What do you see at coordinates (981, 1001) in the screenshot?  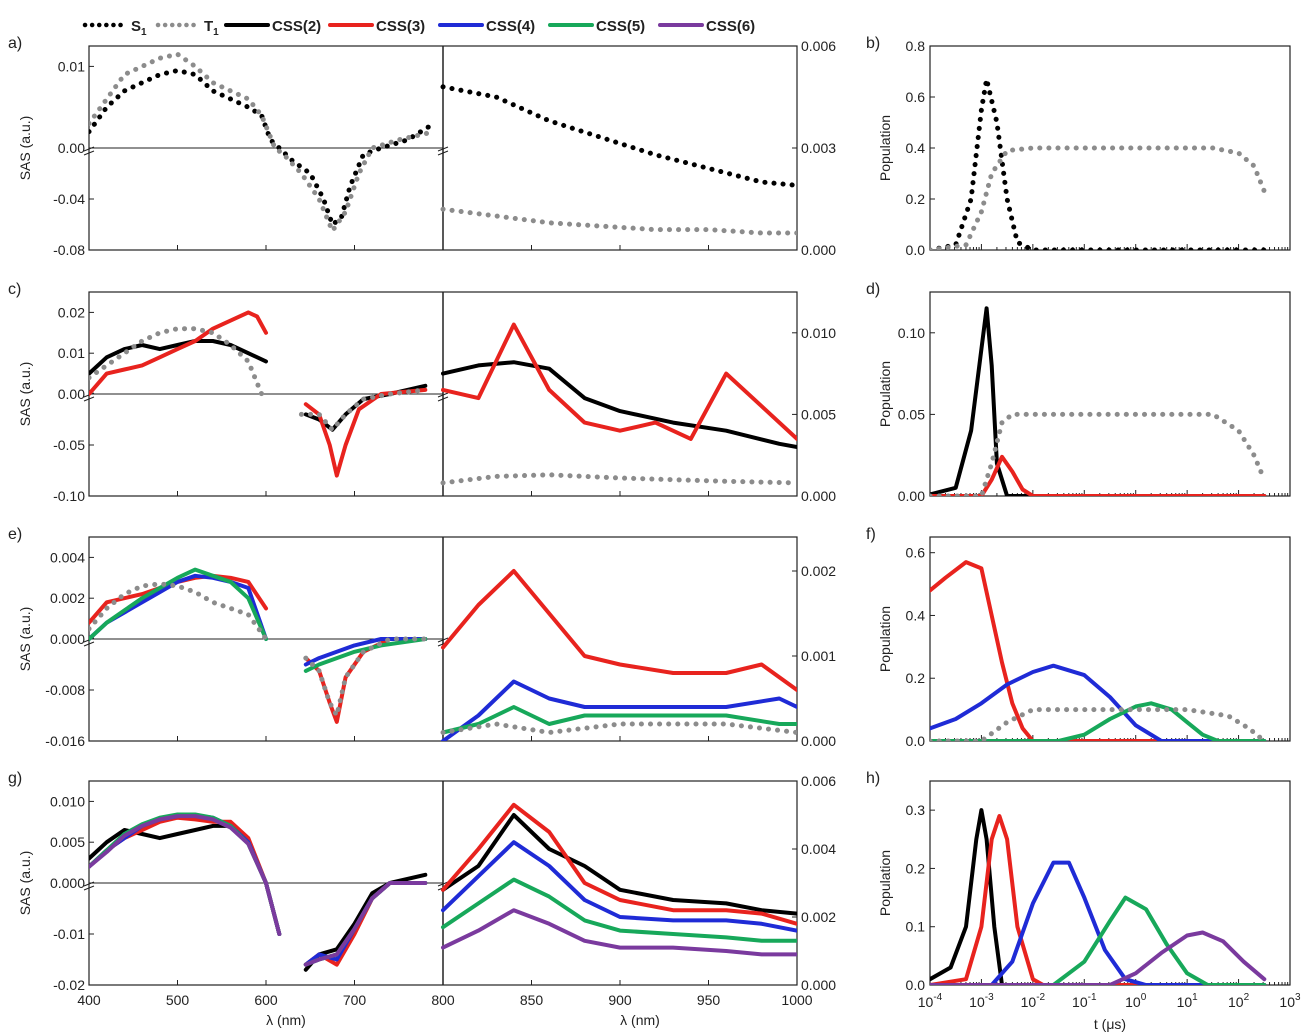 I see `x-tick-label: 10⁻³` at bounding box center [981, 1001].